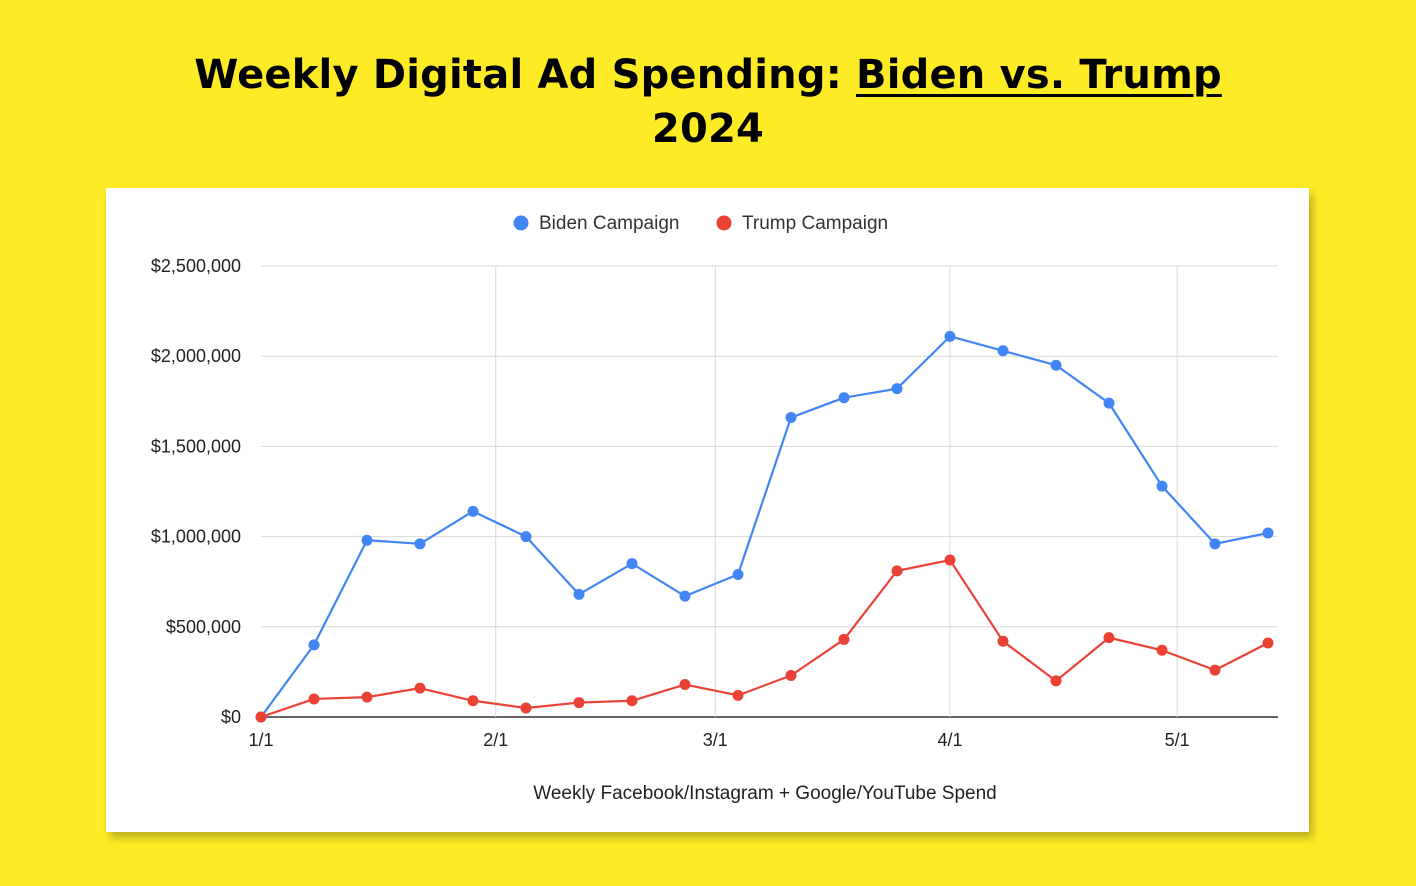 The image size is (1416, 886). I want to click on x-tick-label: 3/1, so click(715, 740).